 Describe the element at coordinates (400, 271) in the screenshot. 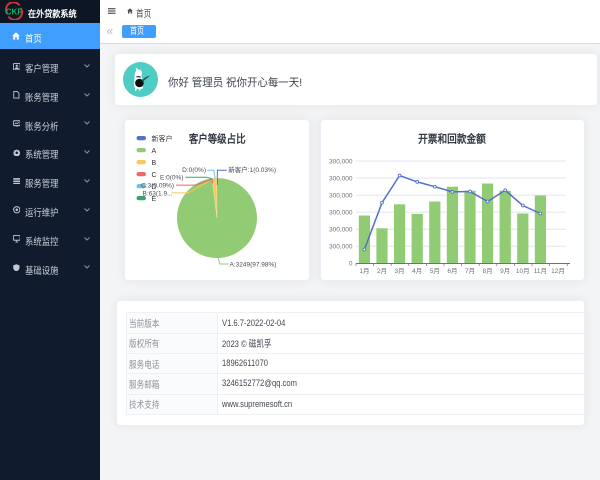

I see `svg-text: 3月` at that location.